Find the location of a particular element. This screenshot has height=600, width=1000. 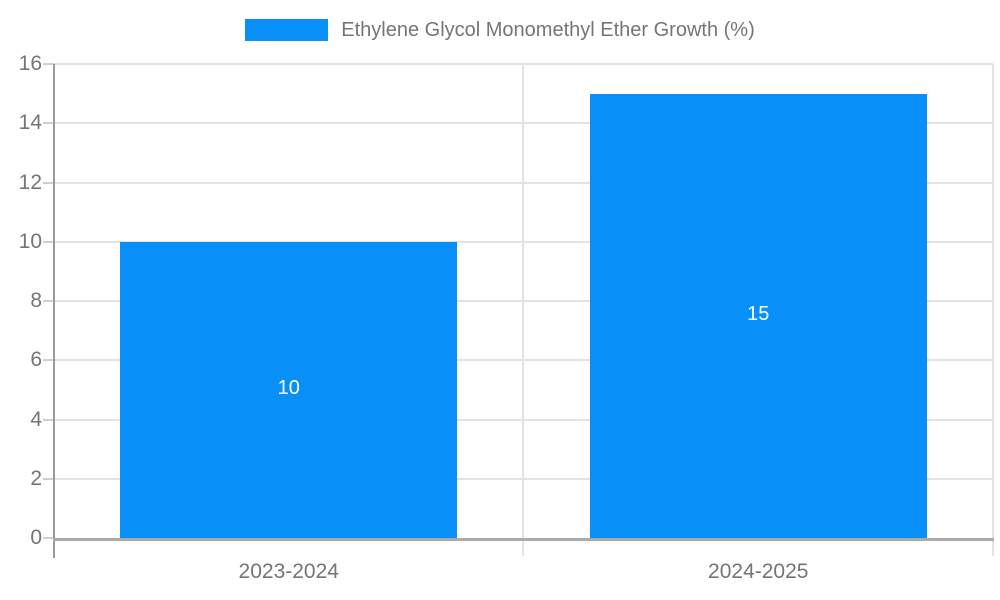

bar-value-label: 15 is located at coordinates (758, 313).